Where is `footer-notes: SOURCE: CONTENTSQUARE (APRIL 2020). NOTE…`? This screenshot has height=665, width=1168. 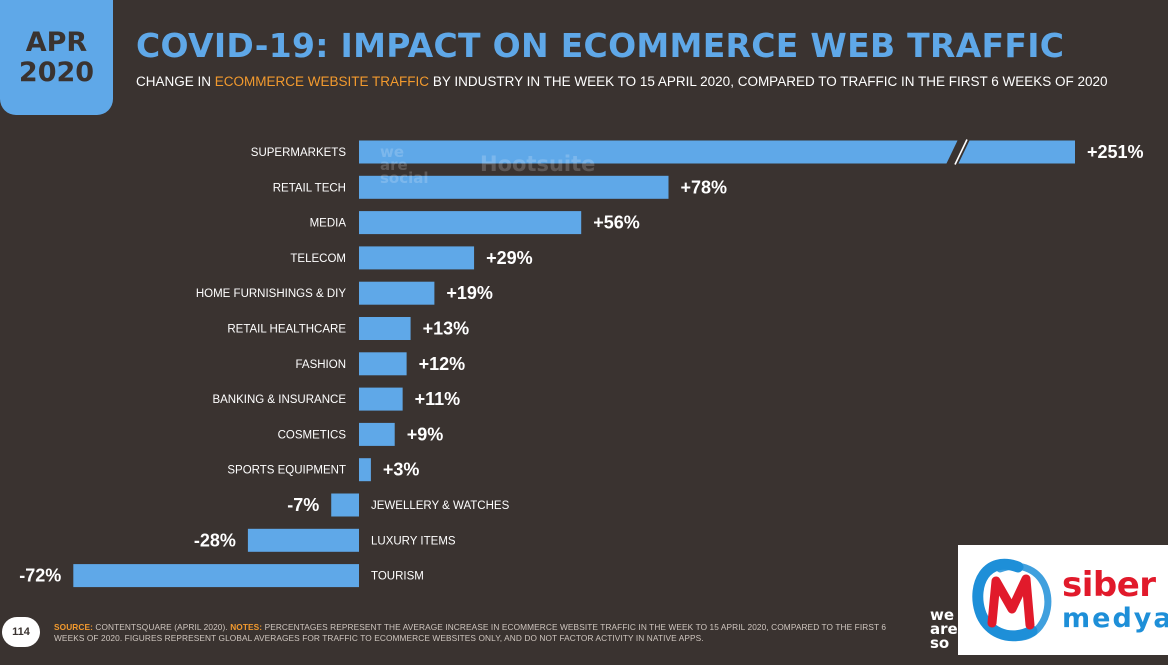 footer-notes: SOURCE: CONTENTSQUARE (APRIL 2020). NOTE… is located at coordinates (484, 633).